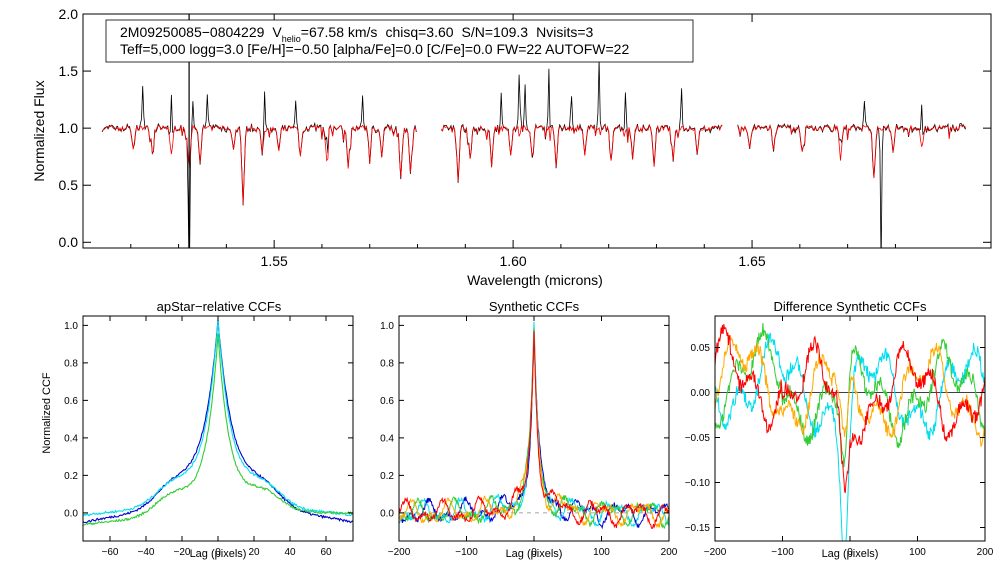  What do you see at coordinates (326, 552) in the screenshot?
I see `x-tick-label: 60` at bounding box center [326, 552].